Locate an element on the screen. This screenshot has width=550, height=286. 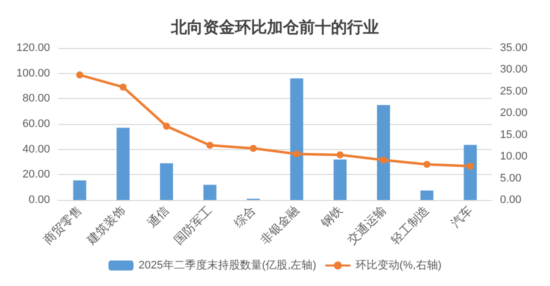
y-tick-label: 0.00 is located at coordinates (39, 200).